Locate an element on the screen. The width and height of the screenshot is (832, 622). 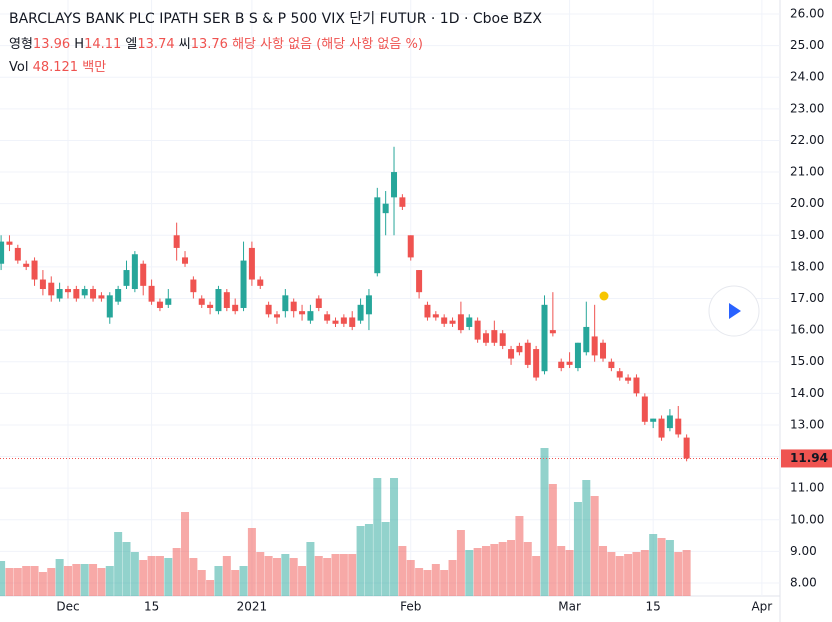
legend-value: 13.76 is located at coordinates (209, 44).